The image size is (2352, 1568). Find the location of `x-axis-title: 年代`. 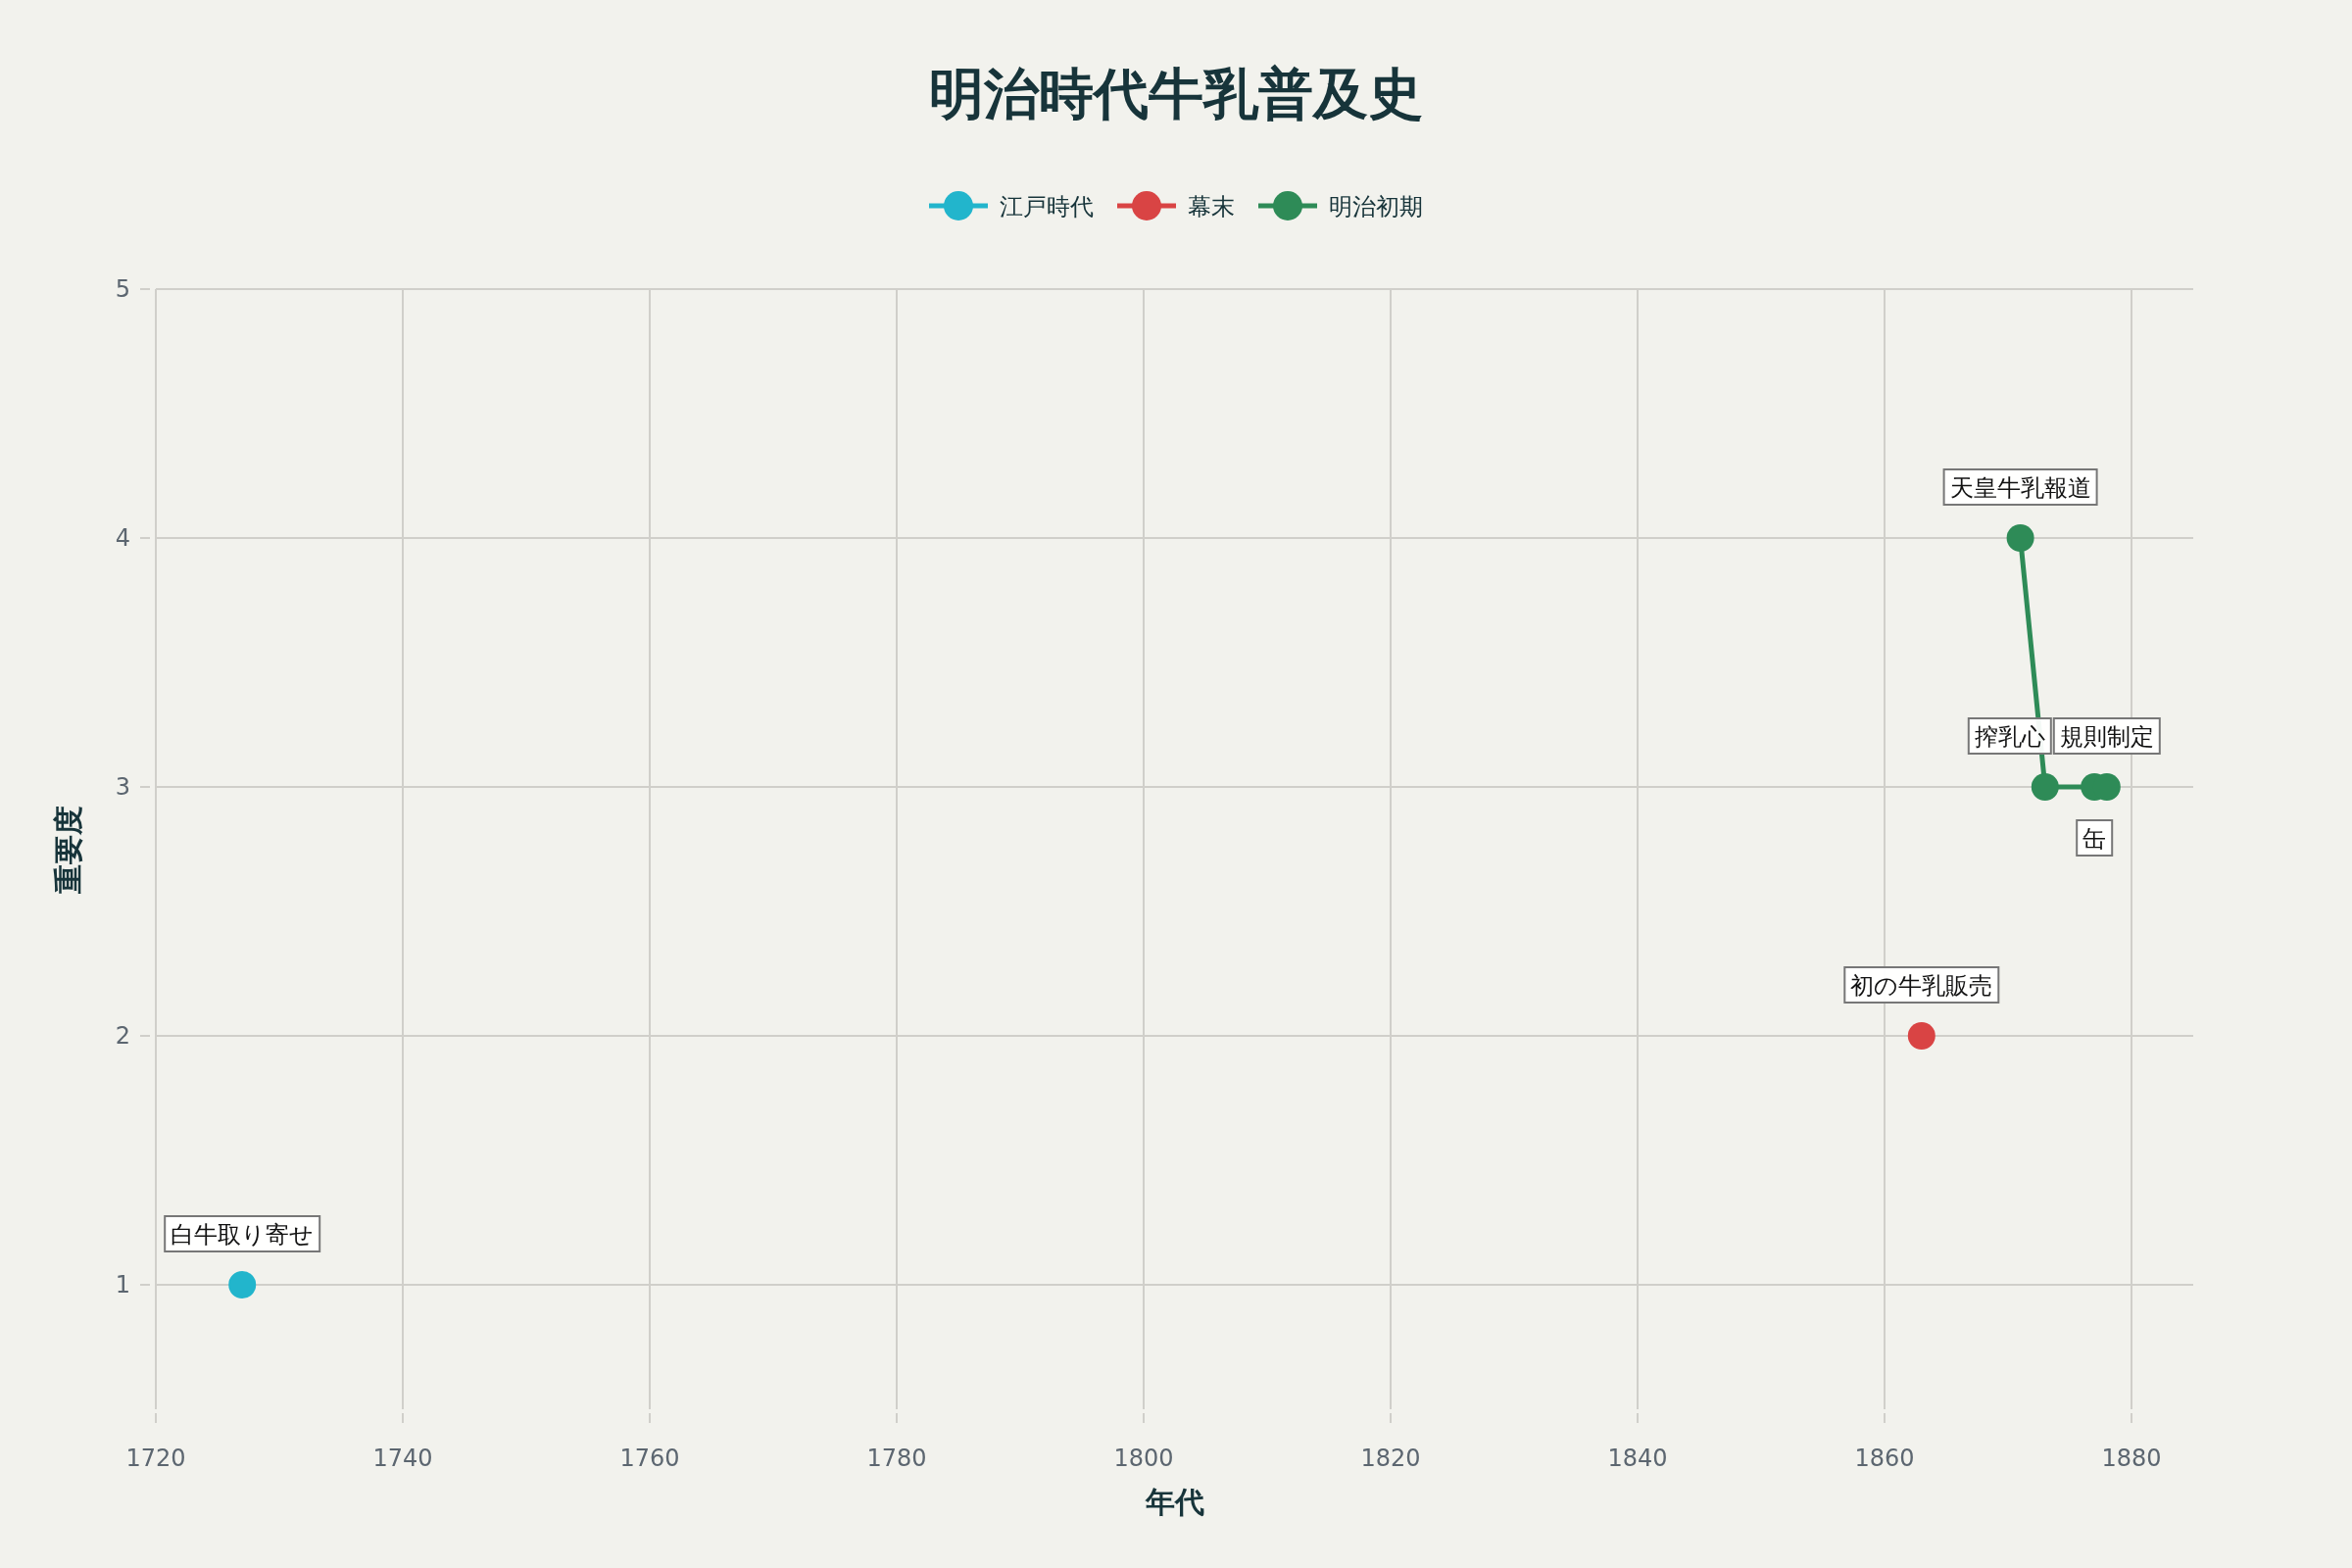

x-axis-title: 年代 is located at coordinates (1174, 1502).